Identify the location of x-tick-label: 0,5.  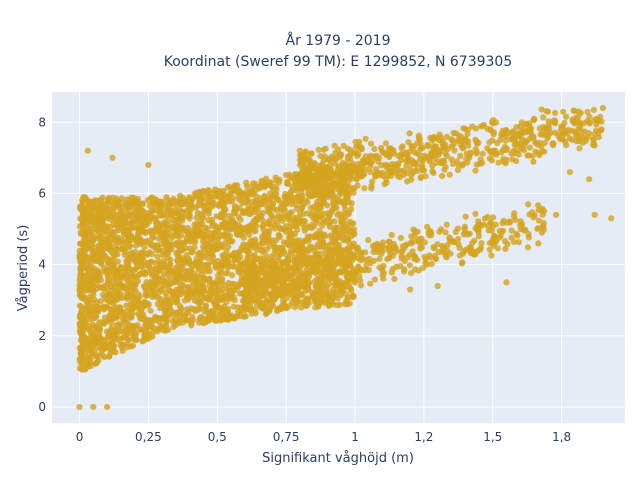
(217, 437).